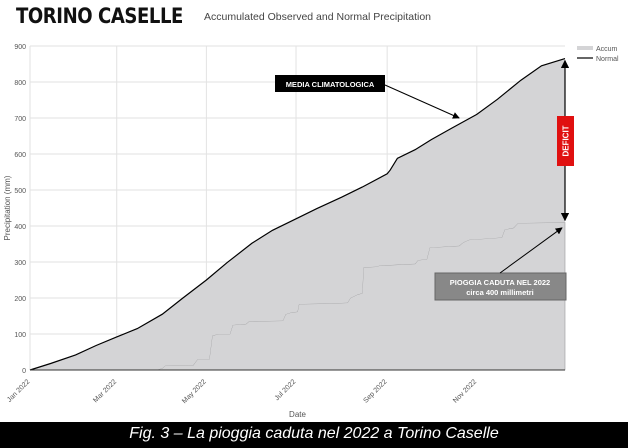 Image resolution: width=628 pixels, height=448 pixels. I want to click on media-arrow, so click(422, 101).